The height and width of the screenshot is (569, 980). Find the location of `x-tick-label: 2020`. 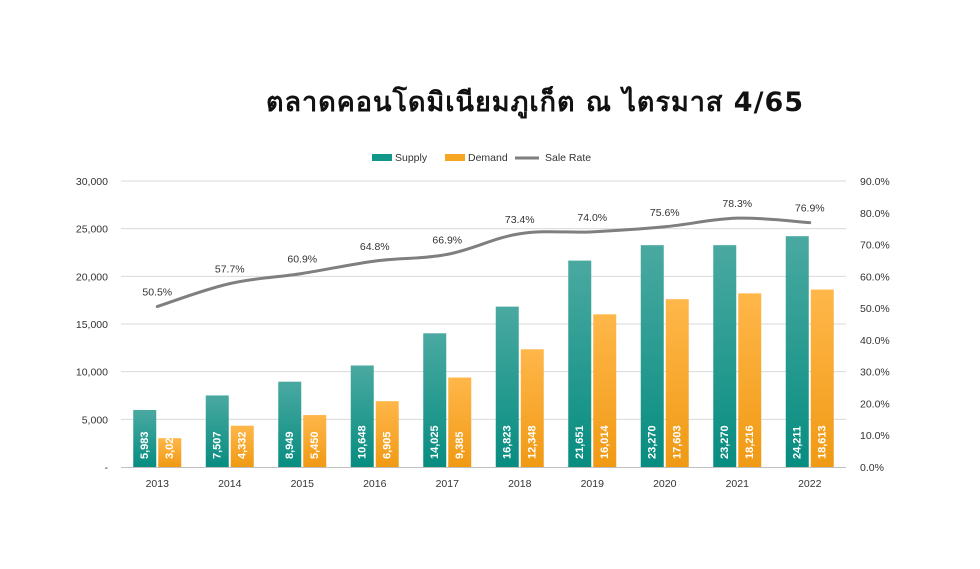

x-tick-label: 2020 is located at coordinates (665, 484).